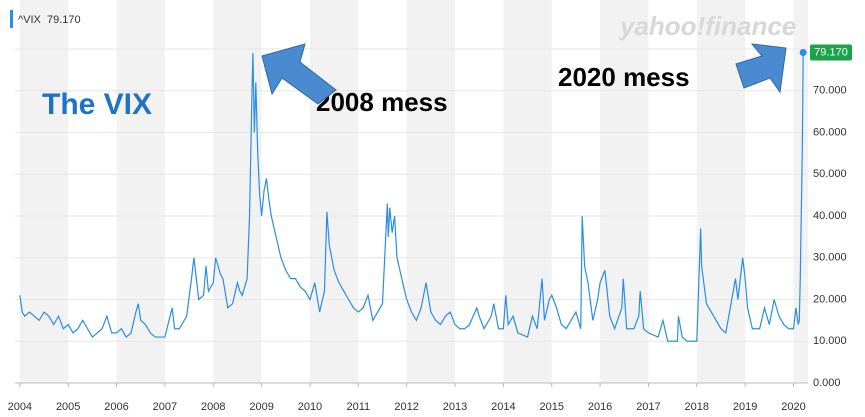 The width and height of the screenshot is (865, 417). I want to click on x-tick-label: 2010, so click(310, 407).